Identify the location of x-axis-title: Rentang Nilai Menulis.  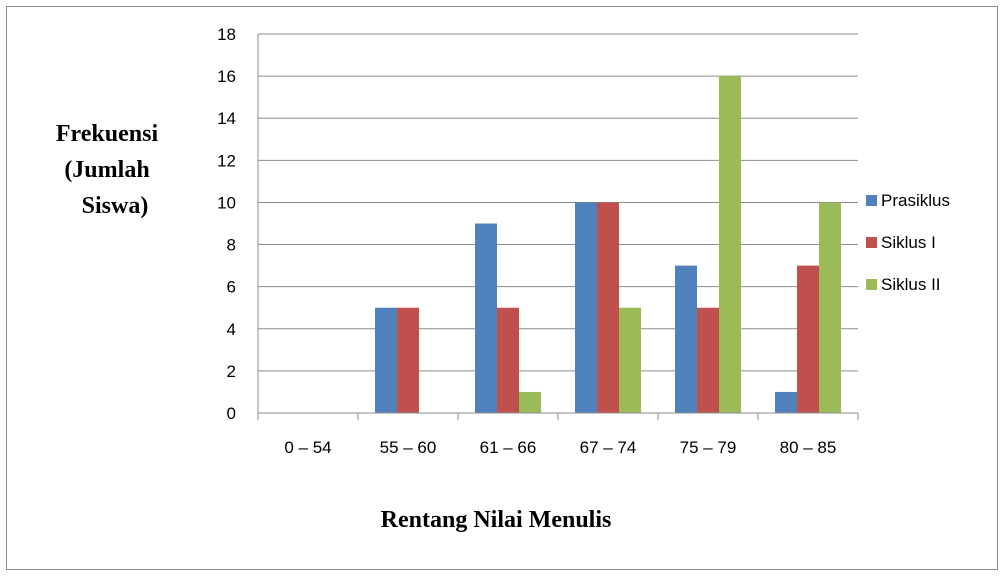
(496, 520).